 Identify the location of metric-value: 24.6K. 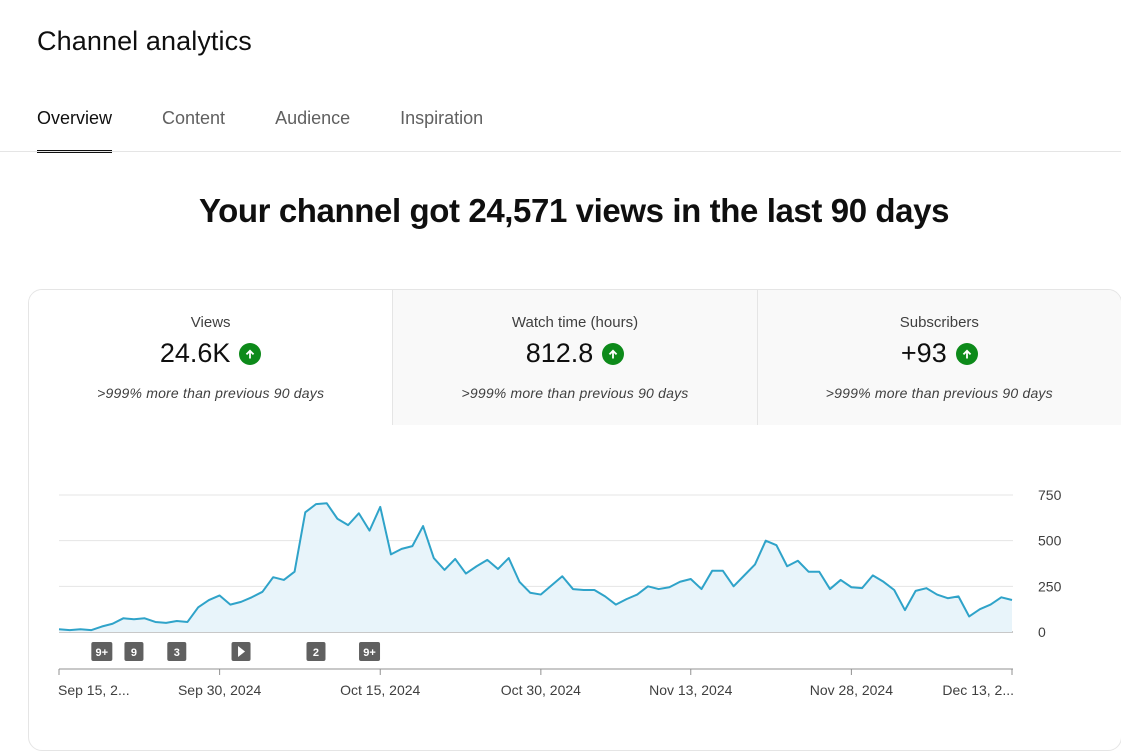
(195, 353).